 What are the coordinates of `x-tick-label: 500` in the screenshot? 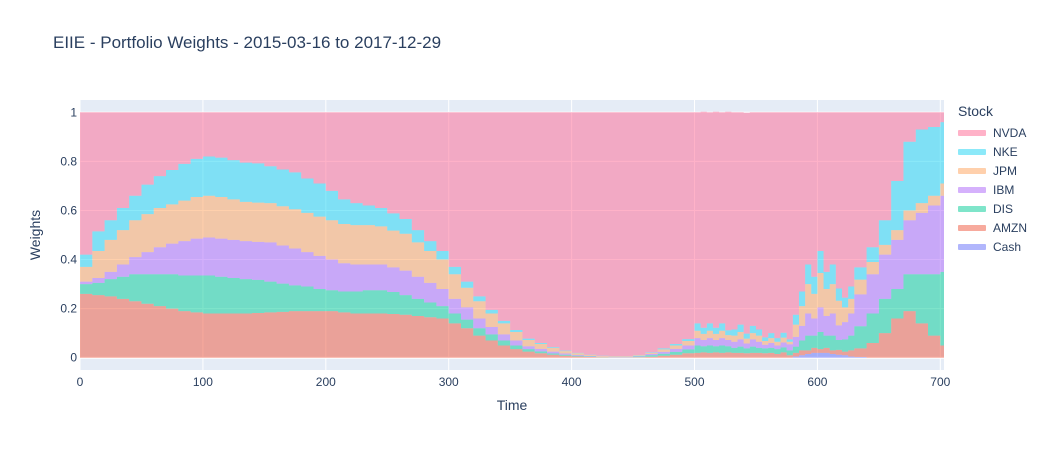 It's located at (694, 382).